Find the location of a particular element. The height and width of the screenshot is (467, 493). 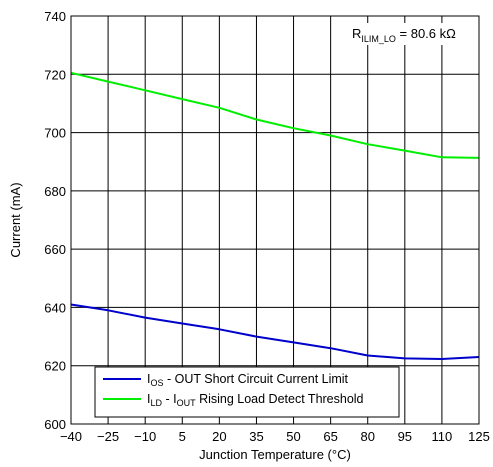

legend-1-sub: LD is located at coordinates (156, 403).